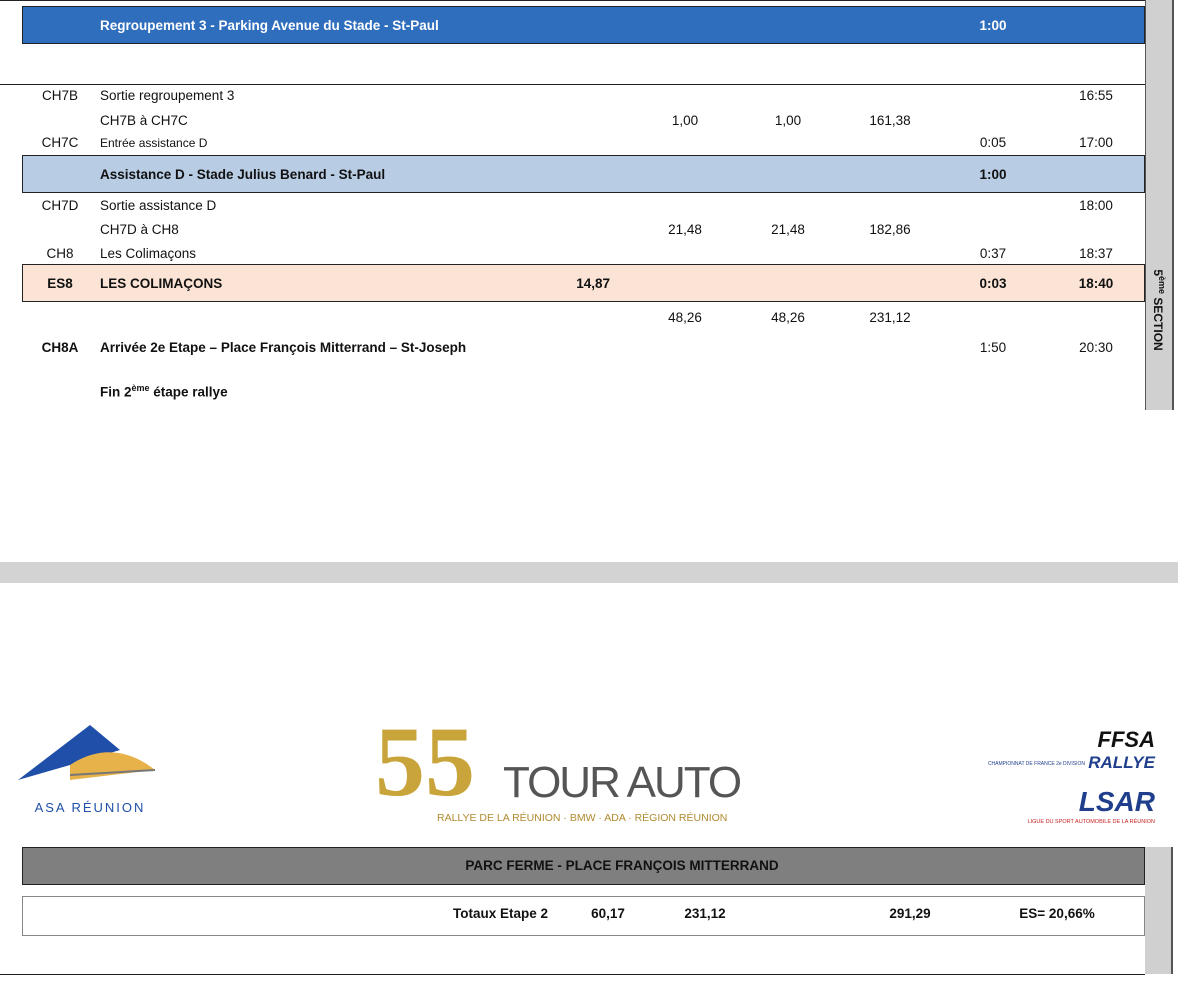 Image resolution: width=1178 pixels, height=994 pixels. What do you see at coordinates (1158, 272) in the screenshot?
I see `section-number: 5` at bounding box center [1158, 272].